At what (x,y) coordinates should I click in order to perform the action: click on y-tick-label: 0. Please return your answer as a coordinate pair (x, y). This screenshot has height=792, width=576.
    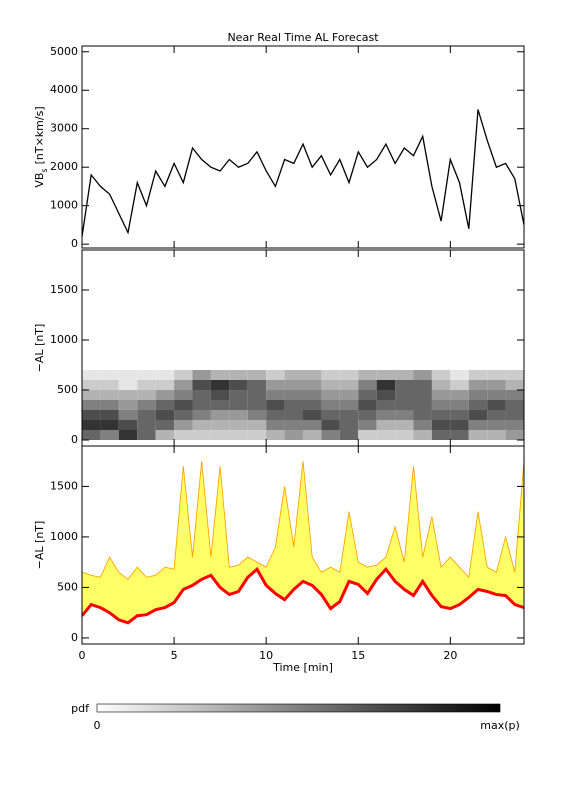
    Looking at the image, I should click on (74, 637).